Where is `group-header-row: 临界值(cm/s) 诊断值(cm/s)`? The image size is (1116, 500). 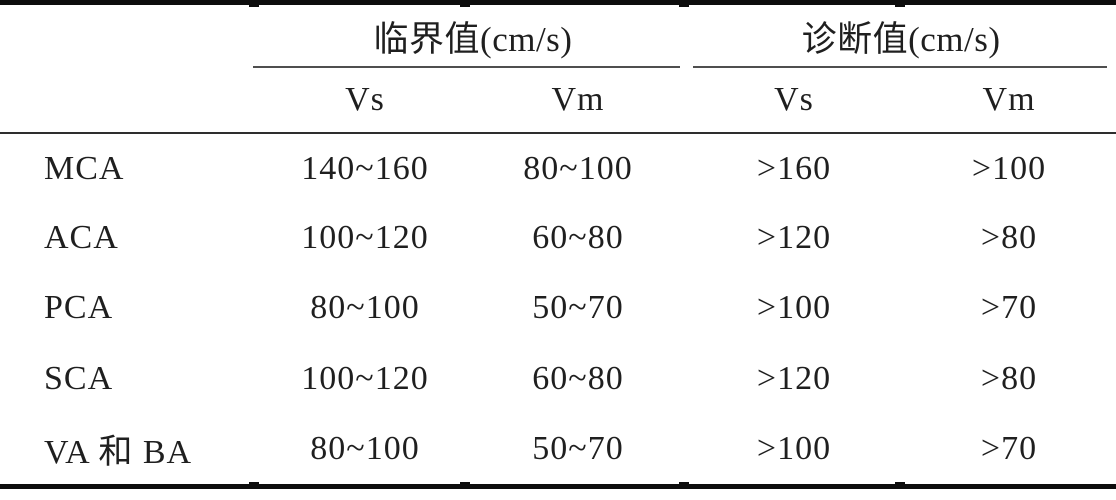
group-header-row: 临界值(cm/s) 诊断值(cm/s) is located at coordinates (558, 36).